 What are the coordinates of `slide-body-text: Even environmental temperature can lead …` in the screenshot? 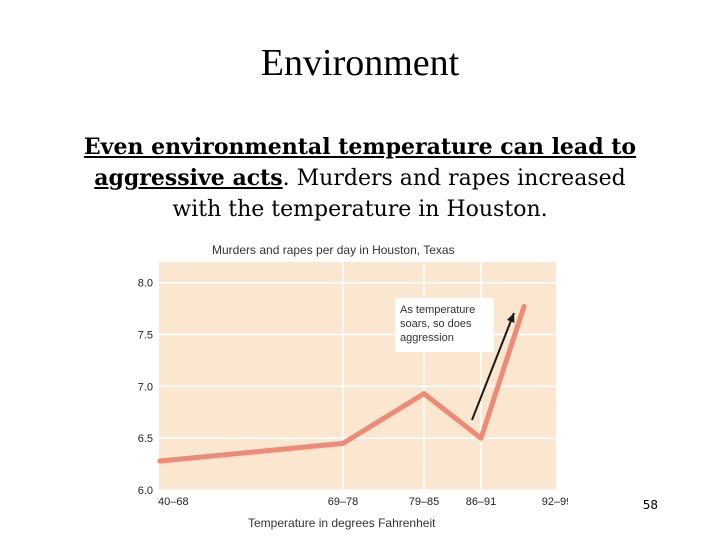 It's located at (360, 178).